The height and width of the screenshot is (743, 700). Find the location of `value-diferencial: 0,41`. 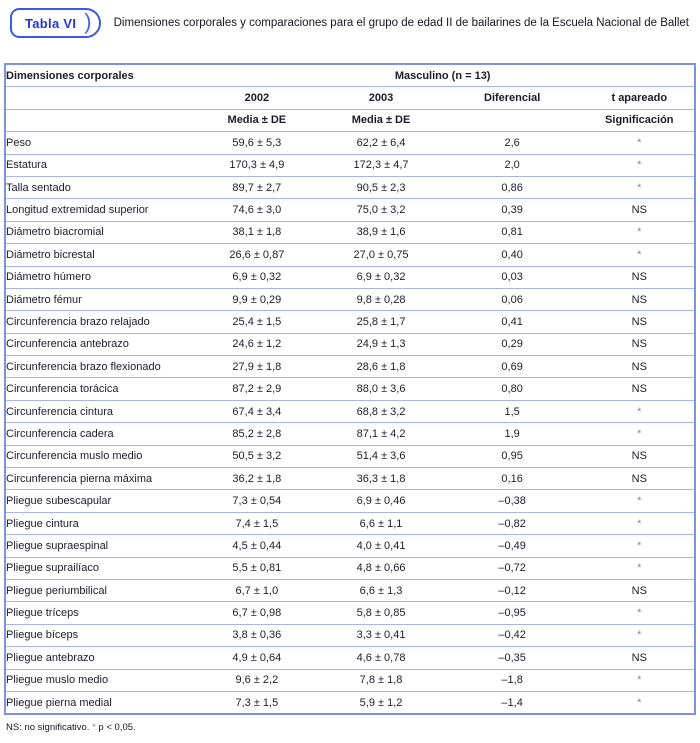

value-diferencial: 0,41 is located at coordinates (512, 322).